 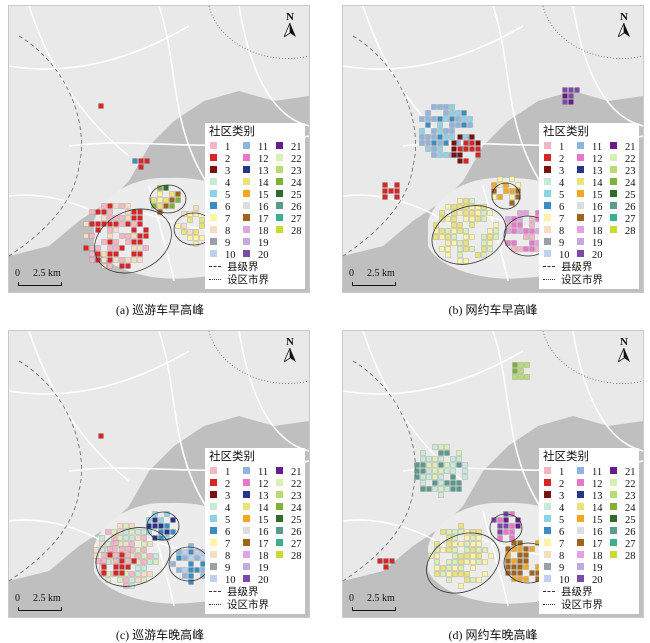 I want to click on legend-label: 3, so click(x=228, y=496).